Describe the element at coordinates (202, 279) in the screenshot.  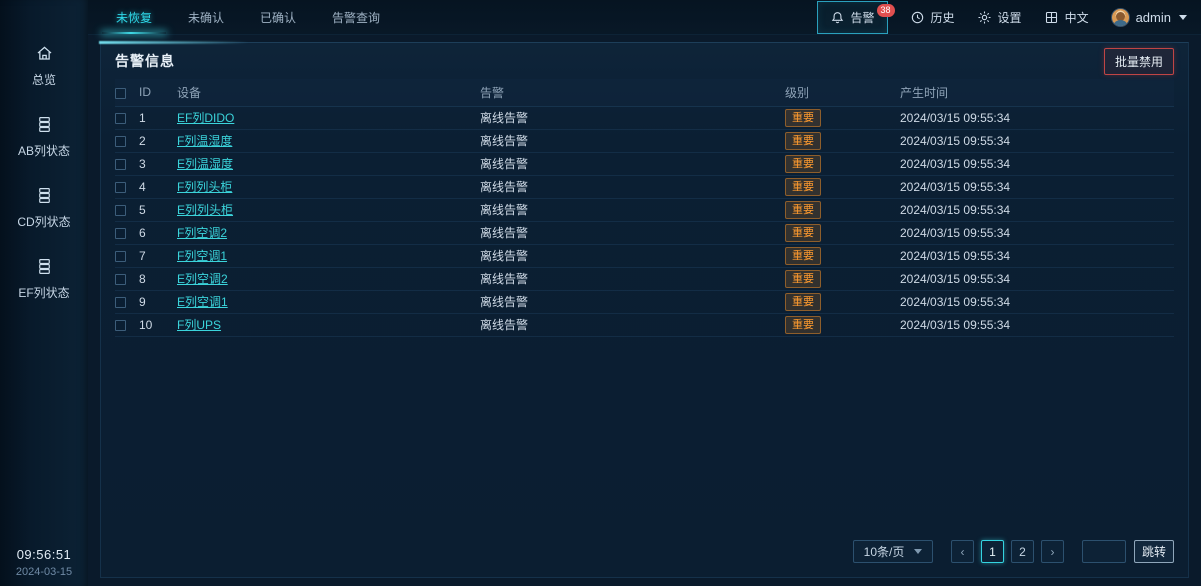
I see `device-link: E列空调2` at that location.